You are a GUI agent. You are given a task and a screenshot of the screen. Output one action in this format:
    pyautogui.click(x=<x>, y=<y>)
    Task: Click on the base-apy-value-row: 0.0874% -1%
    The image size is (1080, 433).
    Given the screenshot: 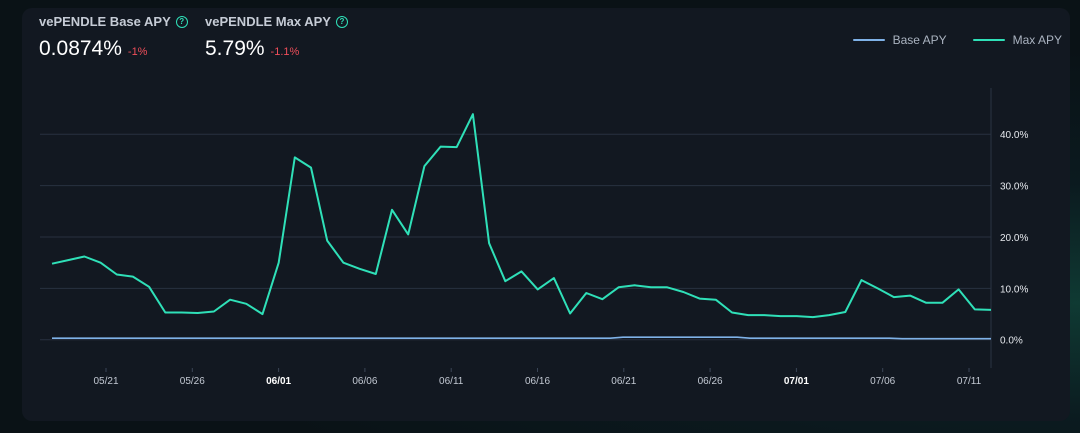 What is the action you would take?
    pyautogui.click(x=113, y=49)
    